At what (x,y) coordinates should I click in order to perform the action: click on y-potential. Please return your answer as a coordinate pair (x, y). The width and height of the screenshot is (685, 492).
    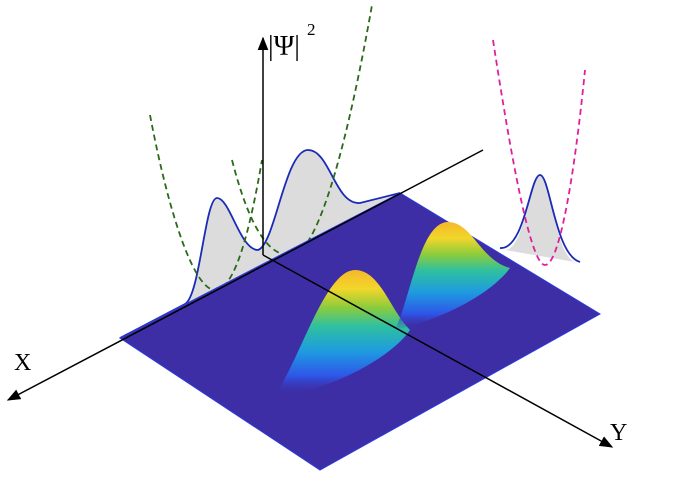
    Looking at the image, I should click on (539, 152).